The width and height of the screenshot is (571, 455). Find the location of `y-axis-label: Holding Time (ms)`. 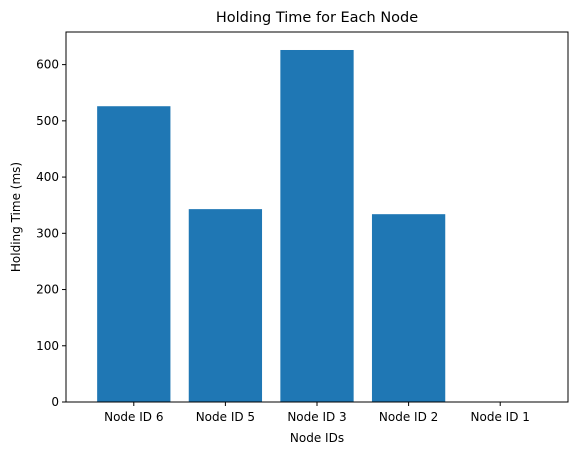

y-axis-label: Holding Time (ms) is located at coordinates (16, 217).